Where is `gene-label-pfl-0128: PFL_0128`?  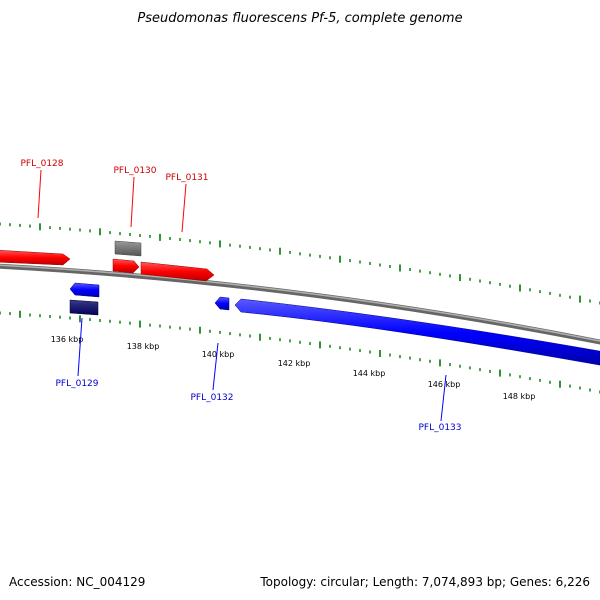 gene-label-pfl-0128: PFL_0128 is located at coordinates (41, 164).